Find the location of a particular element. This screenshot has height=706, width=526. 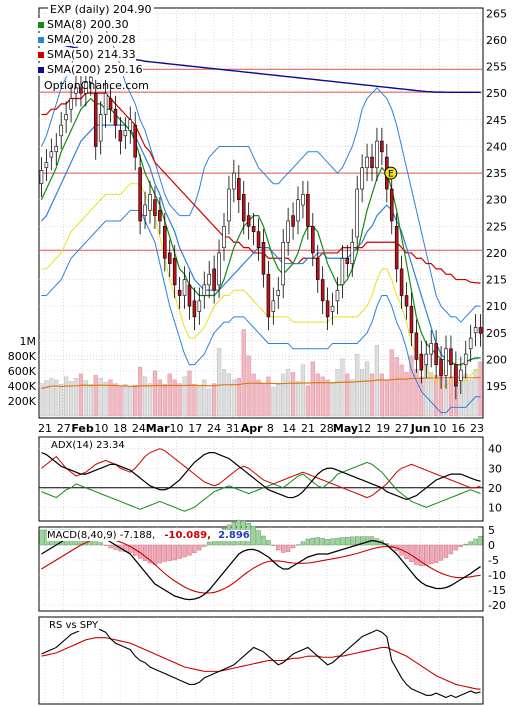

price-tick-label: 225 is located at coordinates (496, 226).